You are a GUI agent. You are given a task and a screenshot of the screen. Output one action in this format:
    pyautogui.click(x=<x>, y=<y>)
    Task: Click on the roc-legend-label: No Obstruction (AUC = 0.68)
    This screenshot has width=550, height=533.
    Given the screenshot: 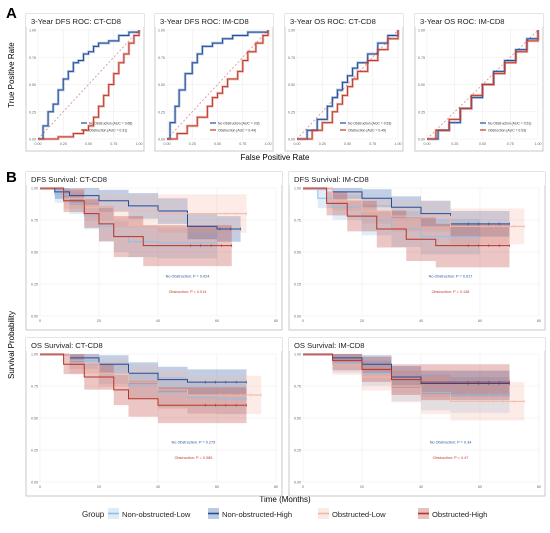 What is the action you would take?
    pyautogui.click(x=110, y=123)
    